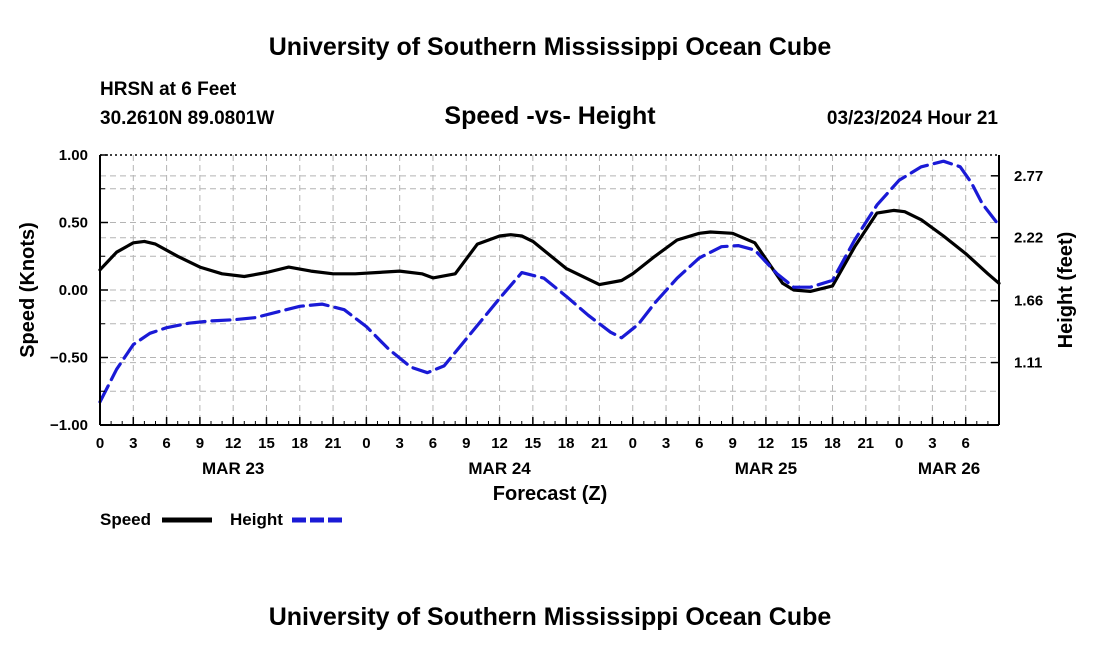 Image resolution: width=1100 pixels, height=650 pixels. What do you see at coordinates (28, 290) in the screenshot?
I see `y-axis-title: Speed (Knots)` at bounding box center [28, 290].